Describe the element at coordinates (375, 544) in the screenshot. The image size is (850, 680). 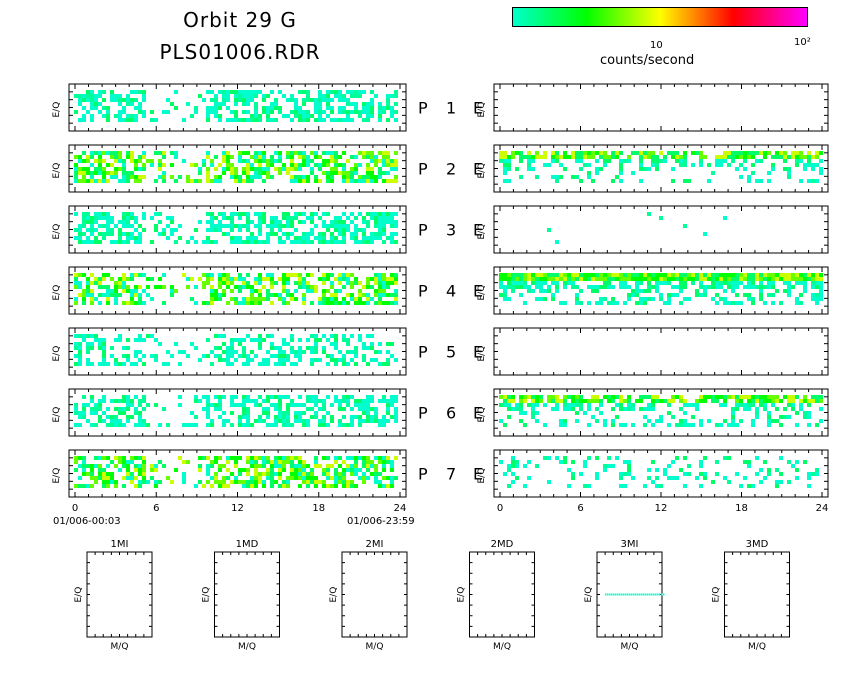
I see `mq-panel-title: 2MI` at that location.